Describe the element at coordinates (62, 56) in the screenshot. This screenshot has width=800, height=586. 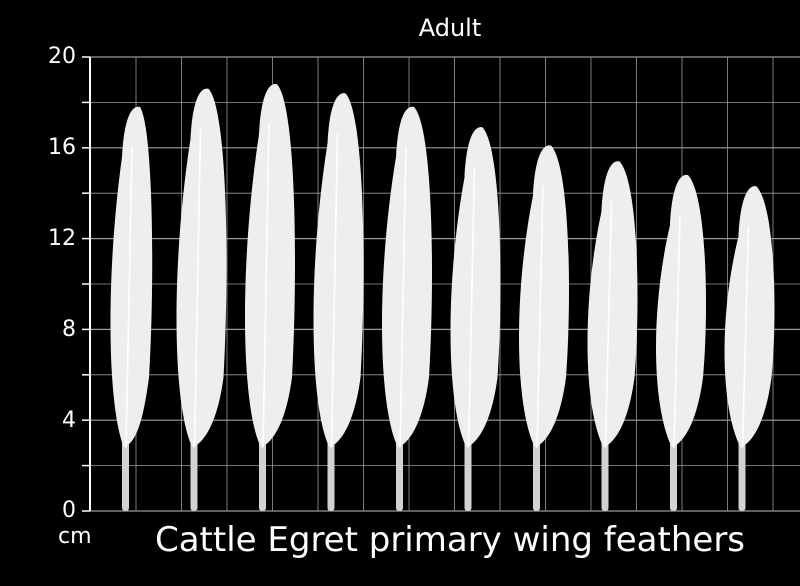
I see `y-tick-20: 20` at that location.